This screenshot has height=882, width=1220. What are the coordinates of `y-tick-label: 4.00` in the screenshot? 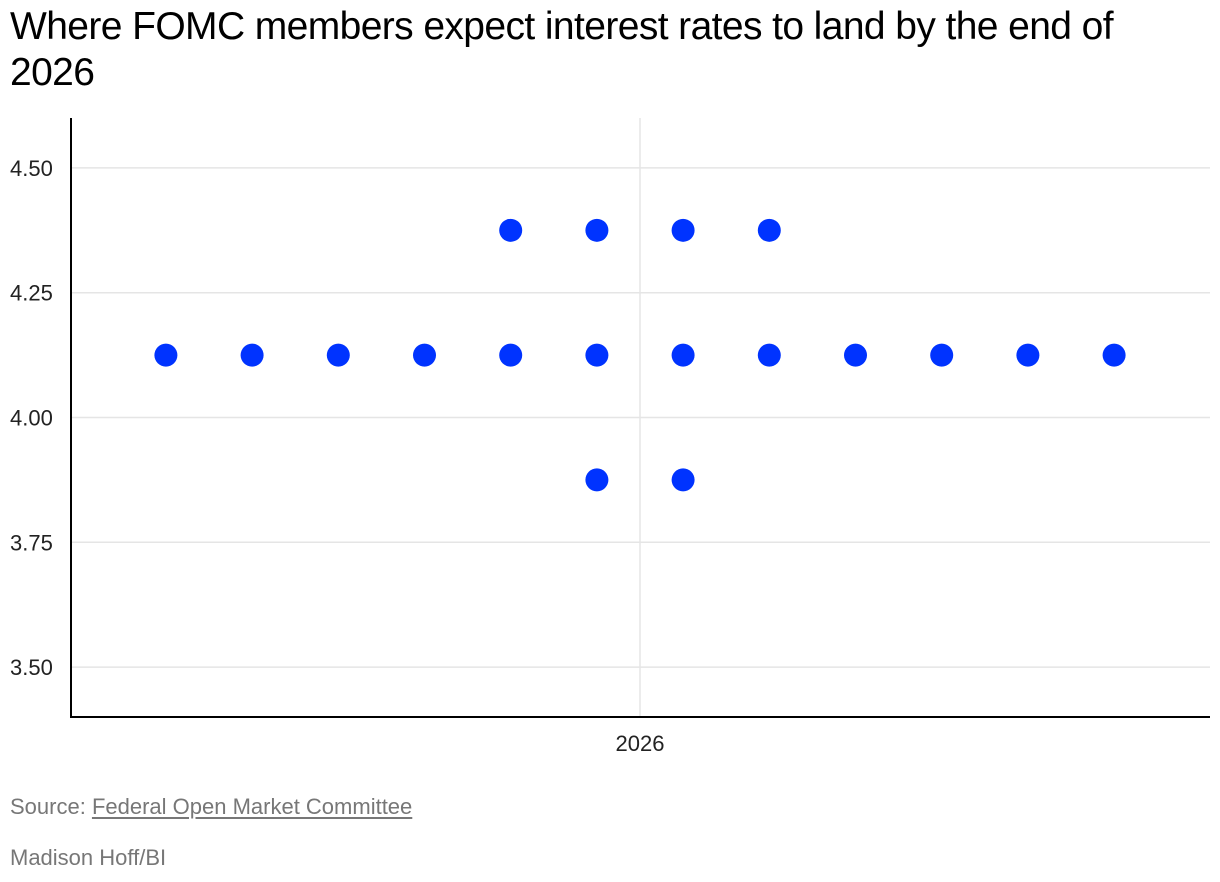 It's located at (31, 418).